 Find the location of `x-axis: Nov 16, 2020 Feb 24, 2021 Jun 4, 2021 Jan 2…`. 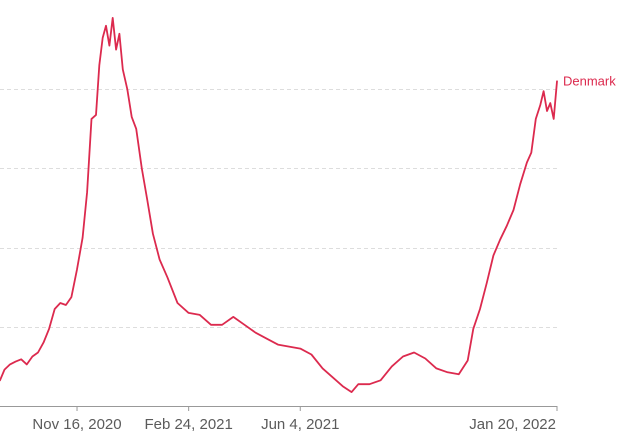

x-axis: Nov 16, 2020 Feb 24, 2021 Jun 4, 2021 Jan 2… is located at coordinates (279, 419).